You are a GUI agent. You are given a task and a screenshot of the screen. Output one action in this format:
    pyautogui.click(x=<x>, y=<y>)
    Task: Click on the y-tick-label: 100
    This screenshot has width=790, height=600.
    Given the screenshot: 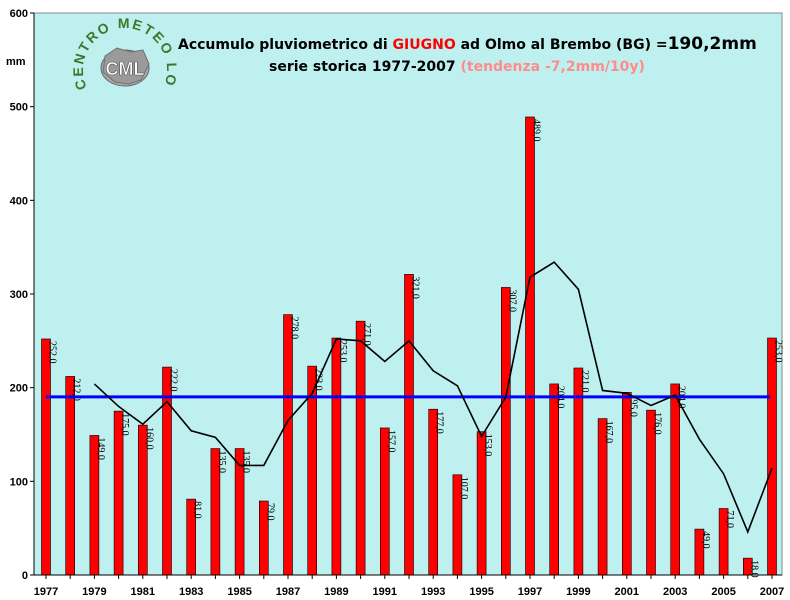 What is the action you would take?
    pyautogui.click(x=19, y=482)
    